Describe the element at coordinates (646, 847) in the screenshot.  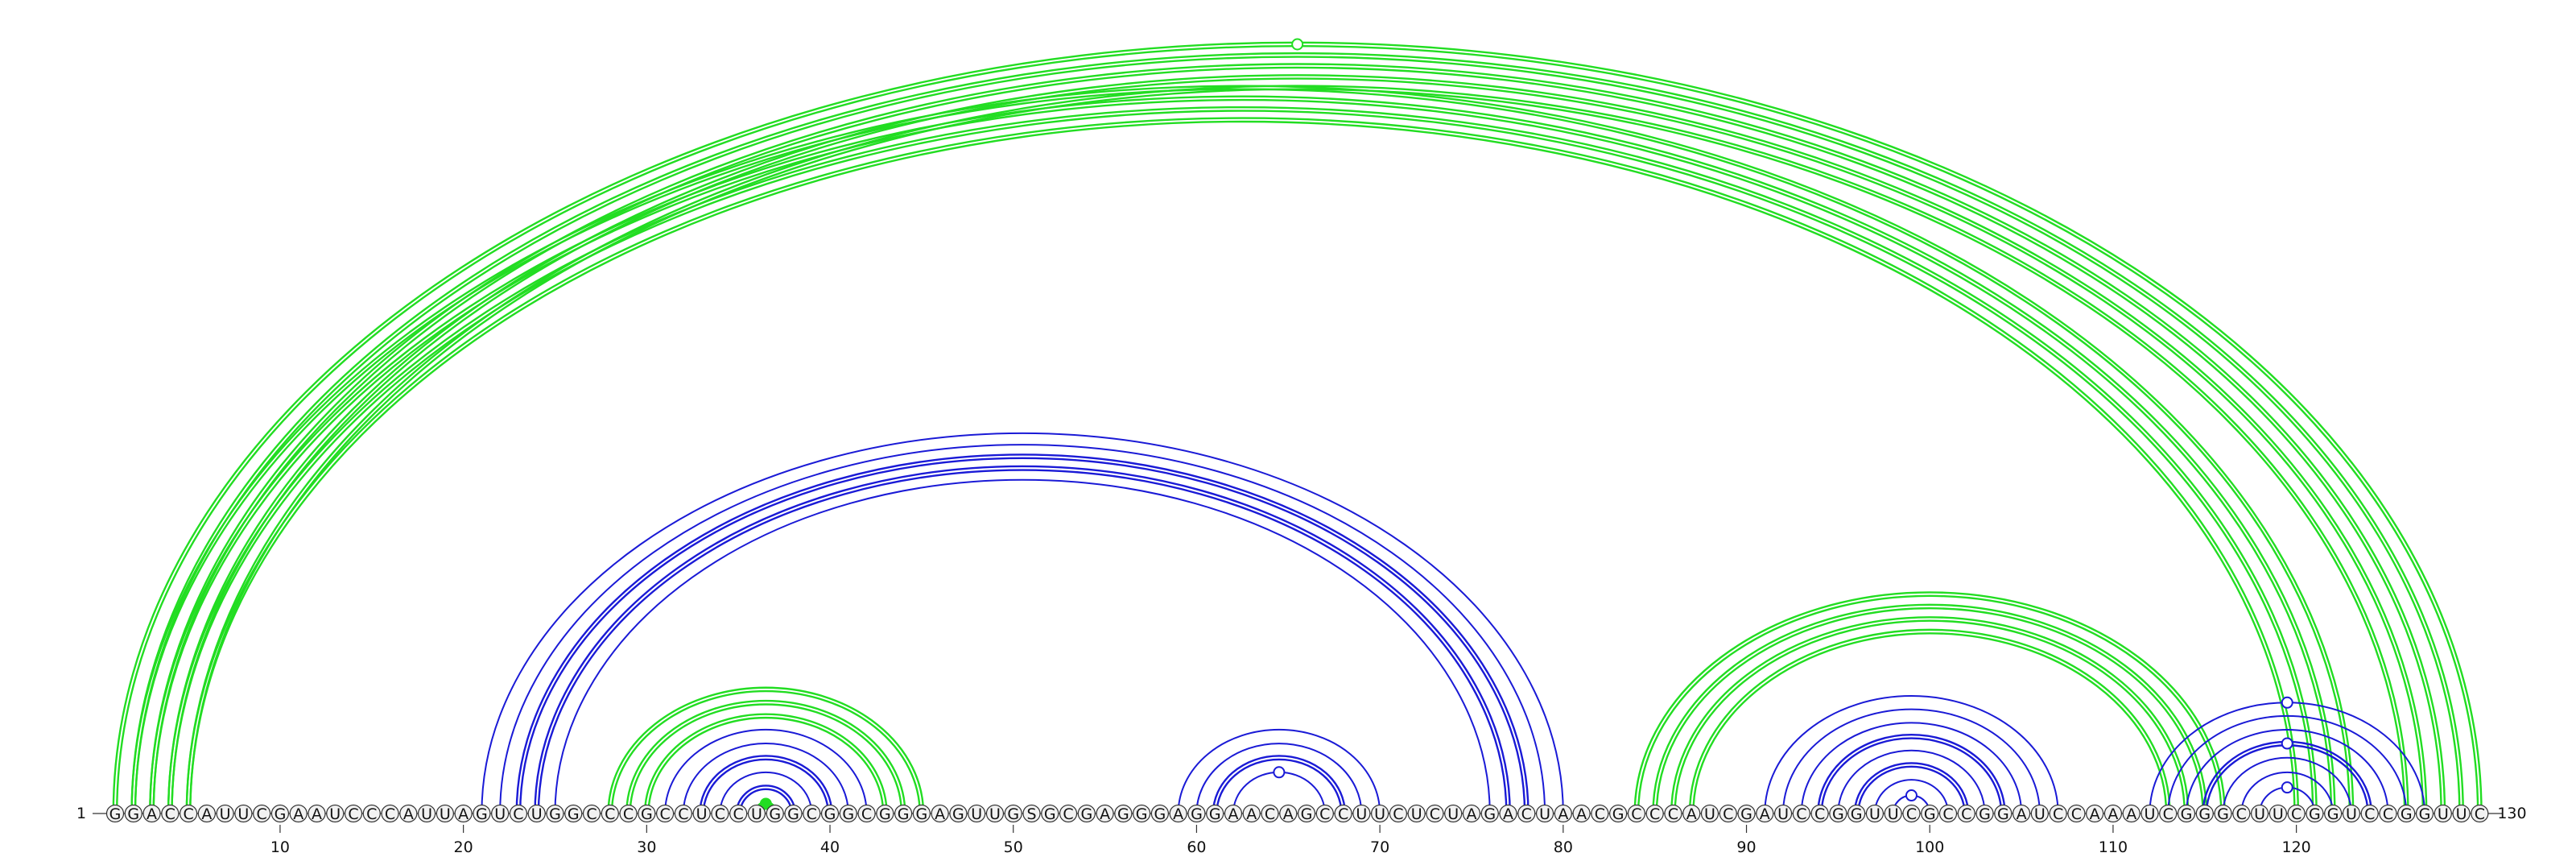
I see `tick-label-30: 30` at that location.